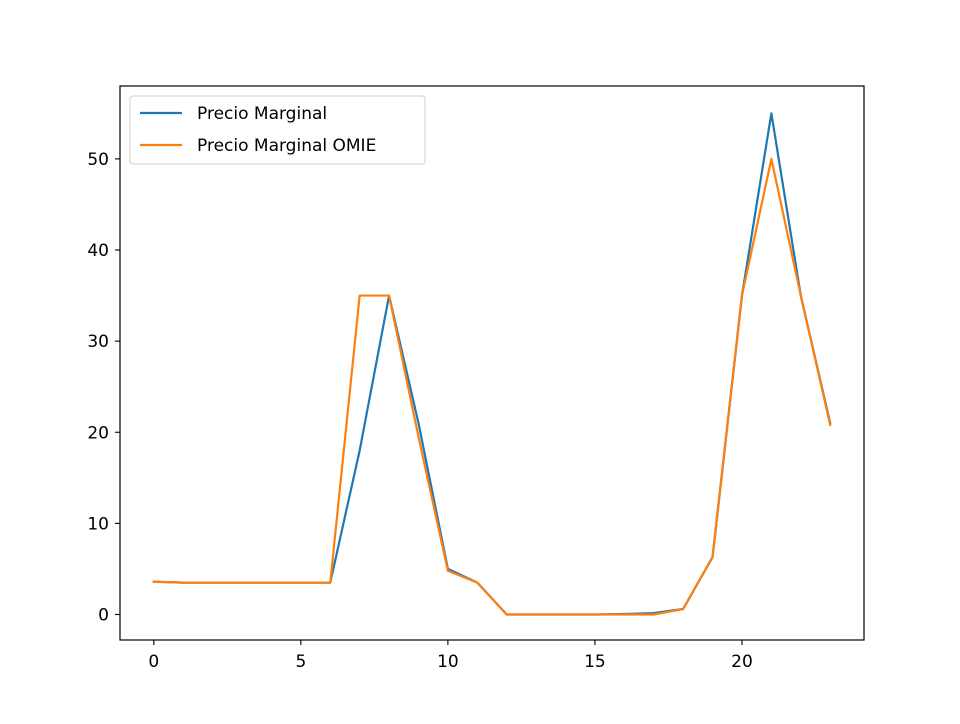 The height and width of the screenshot is (724, 960). What do you see at coordinates (98, 251) in the screenshot?
I see `y-tick-label: 40` at bounding box center [98, 251].